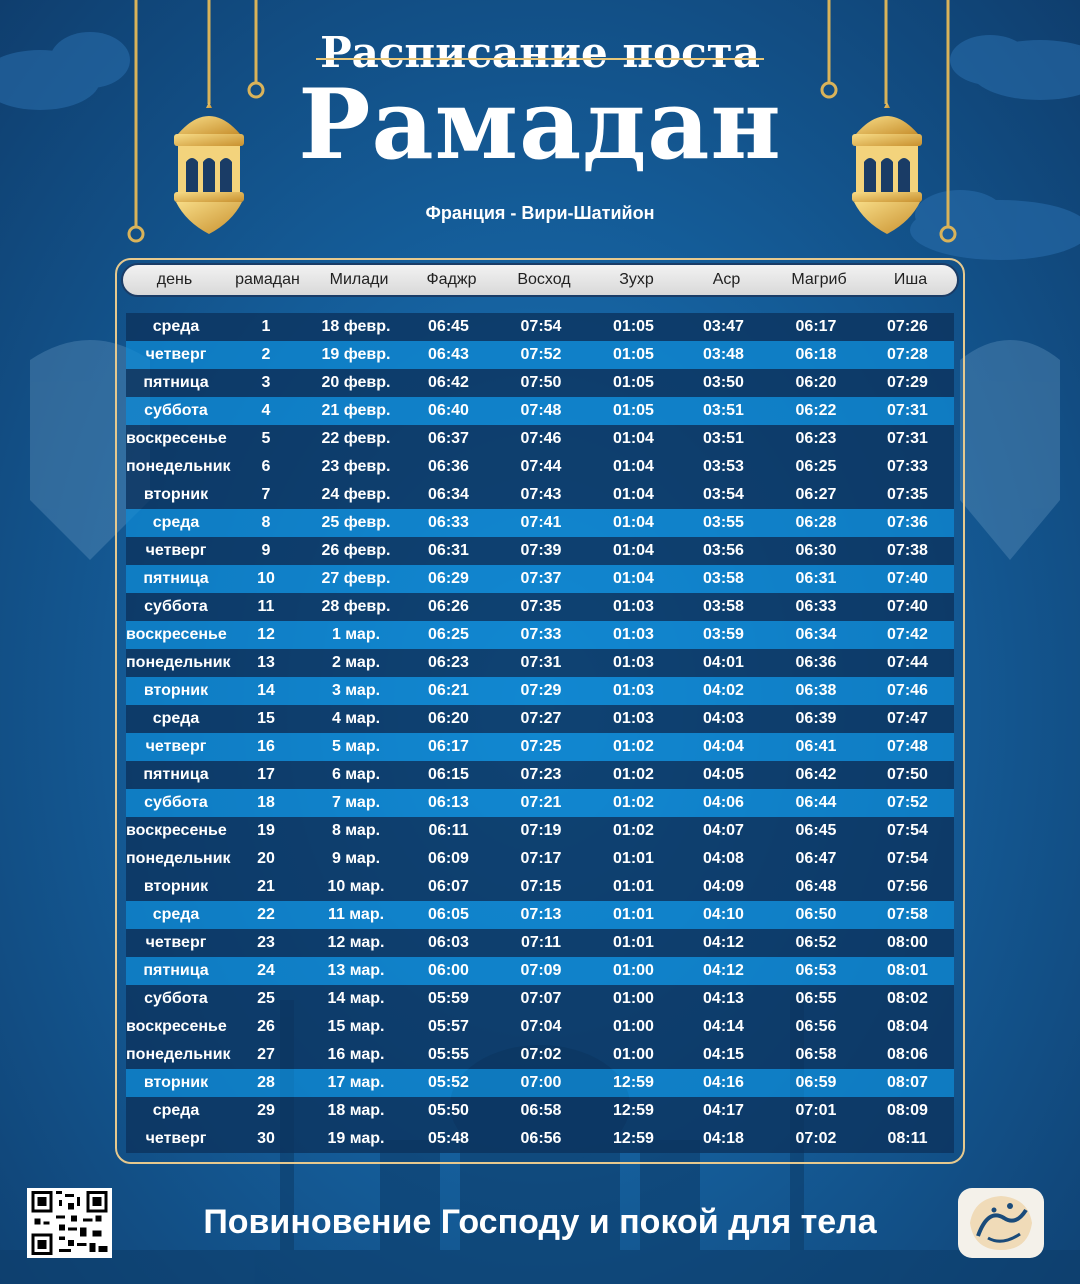  Describe the element at coordinates (266, 606) in the screenshot. I see `cell-ramadan-day: 11` at that location.